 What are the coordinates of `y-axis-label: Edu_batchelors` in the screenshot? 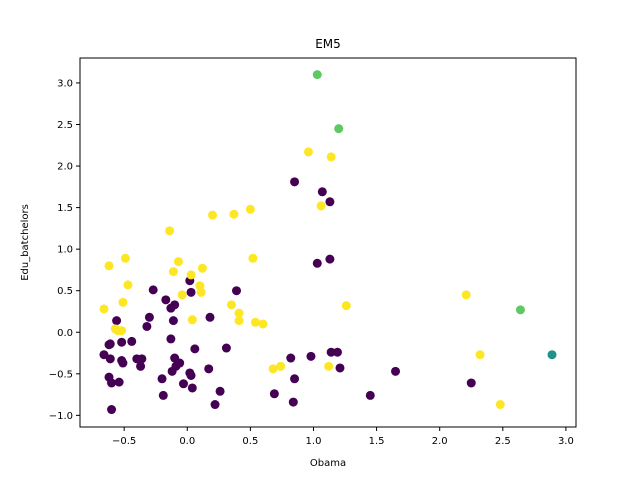 It's located at (25, 242).